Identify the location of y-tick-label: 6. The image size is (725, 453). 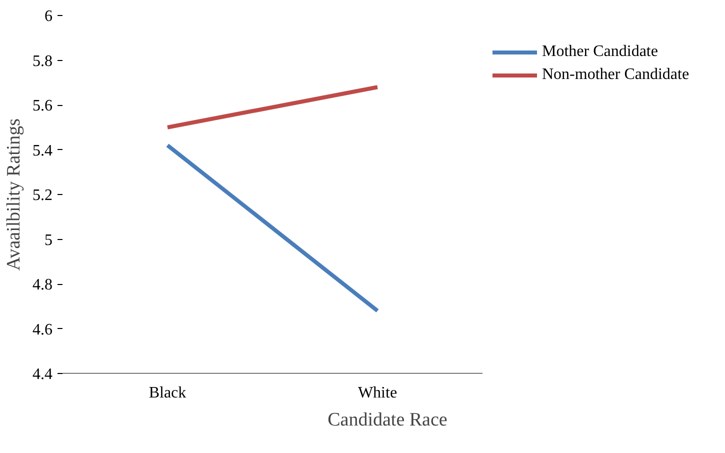
(48, 16).